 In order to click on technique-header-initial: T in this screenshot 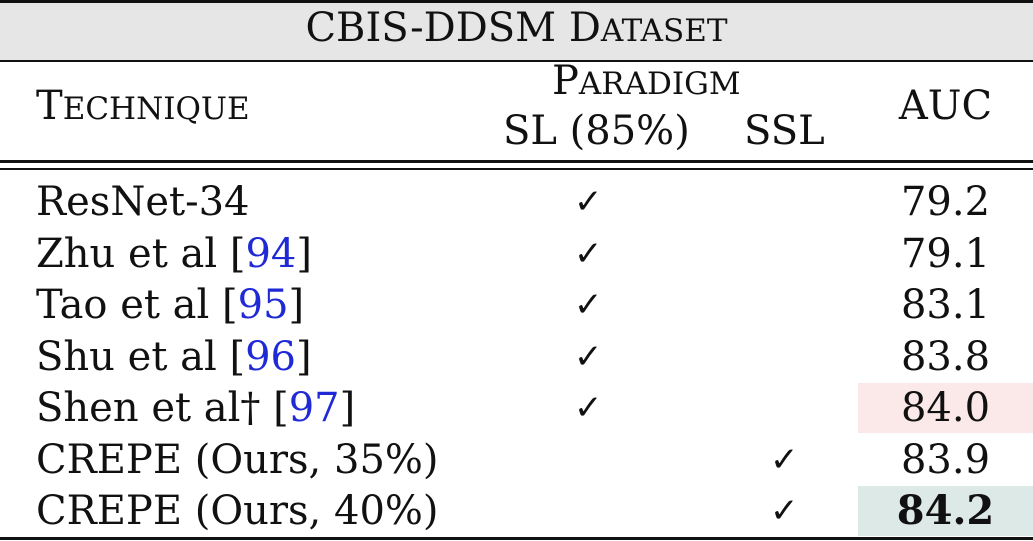, I will do `click(49, 106)`.